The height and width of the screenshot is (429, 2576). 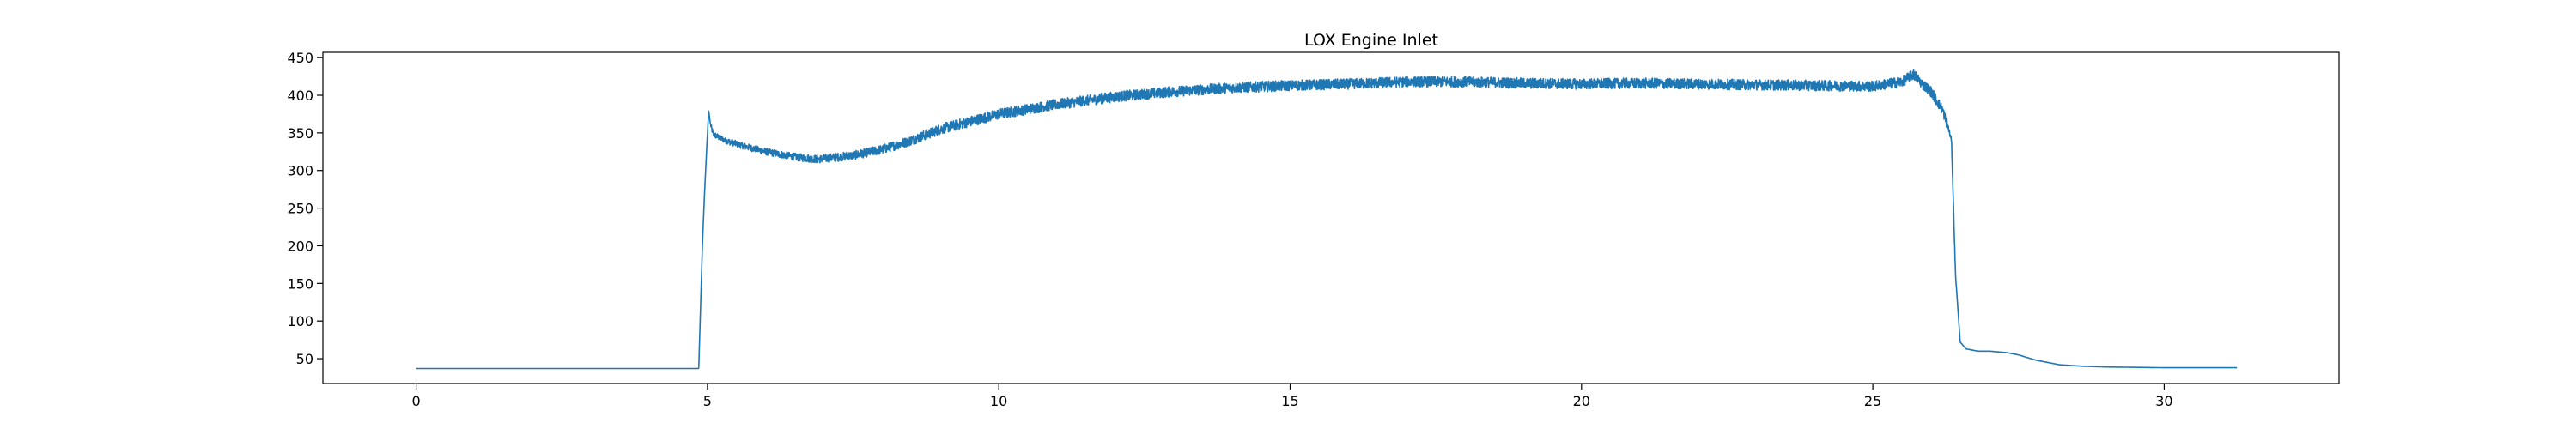 What do you see at coordinates (300, 171) in the screenshot?
I see `y-tick-label: 300` at bounding box center [300, 171].